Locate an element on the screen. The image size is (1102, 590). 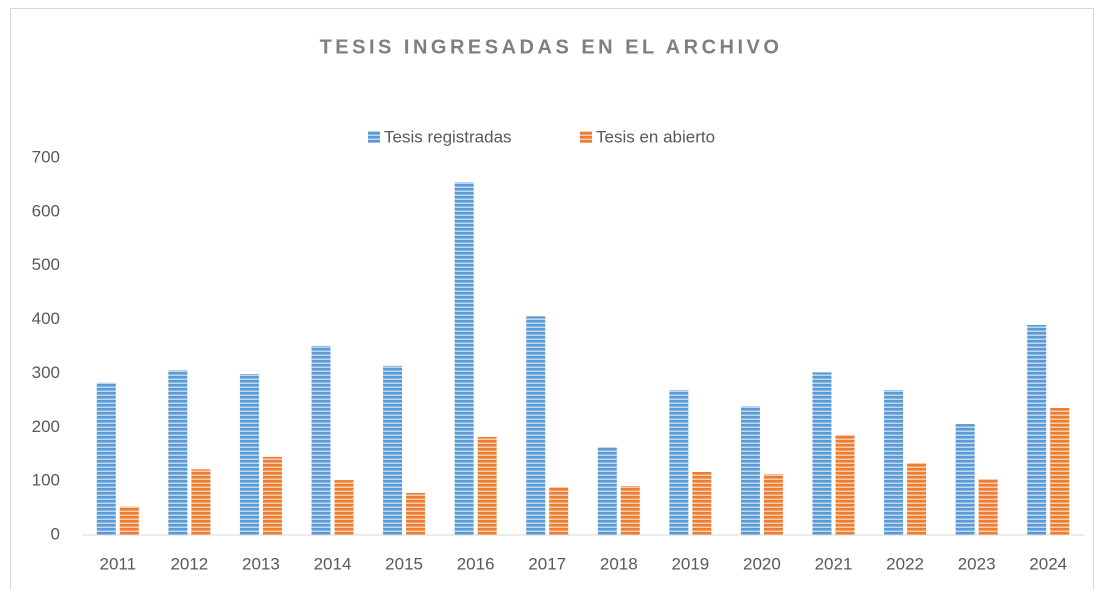
y-tick-label: 600 is located at coordinates (46, 210).